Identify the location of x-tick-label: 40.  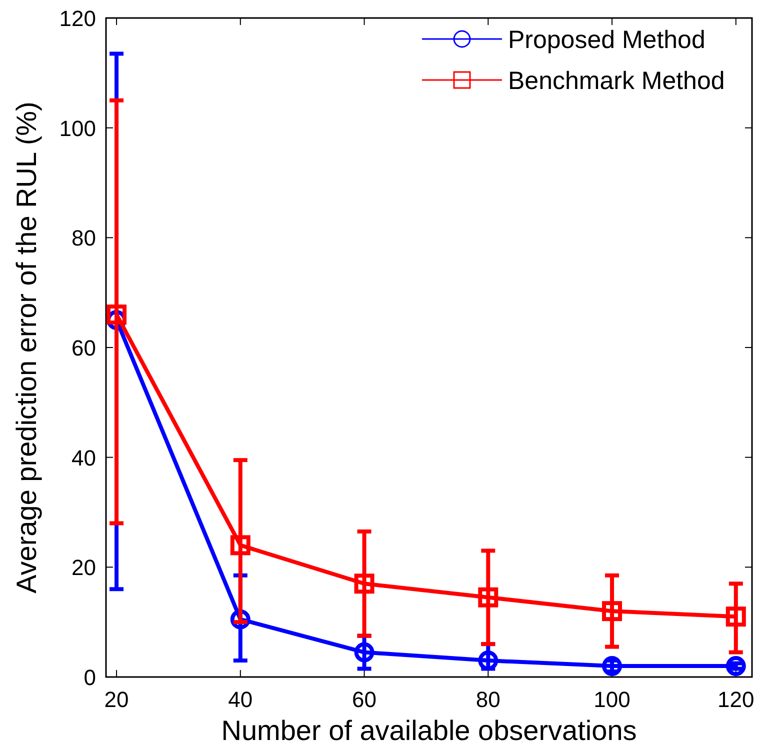
(240, 699).